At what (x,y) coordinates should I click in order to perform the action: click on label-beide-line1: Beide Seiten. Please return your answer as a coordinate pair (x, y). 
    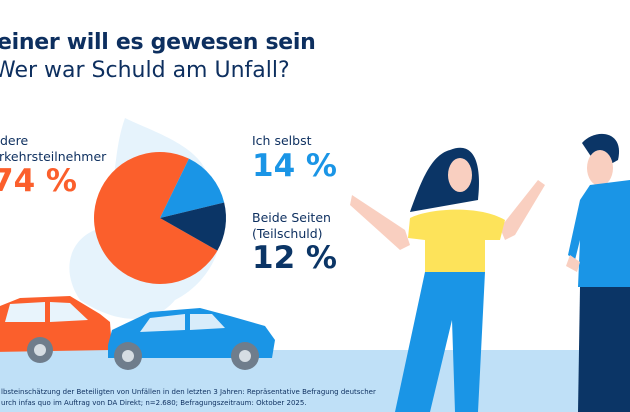
    Looking at the image, I should click on (291, 217).